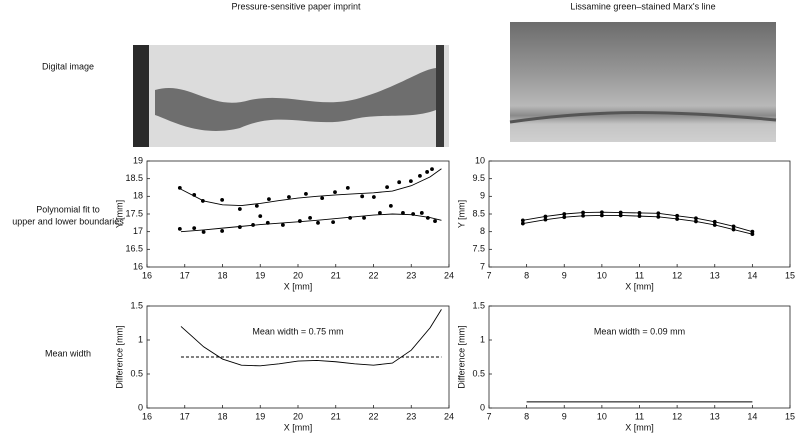 The height and width of the screenshot is (434, 795). Describe the element at coordinates (222, 275) in the screenshot. I see `x-tick-label: 18` at that location.